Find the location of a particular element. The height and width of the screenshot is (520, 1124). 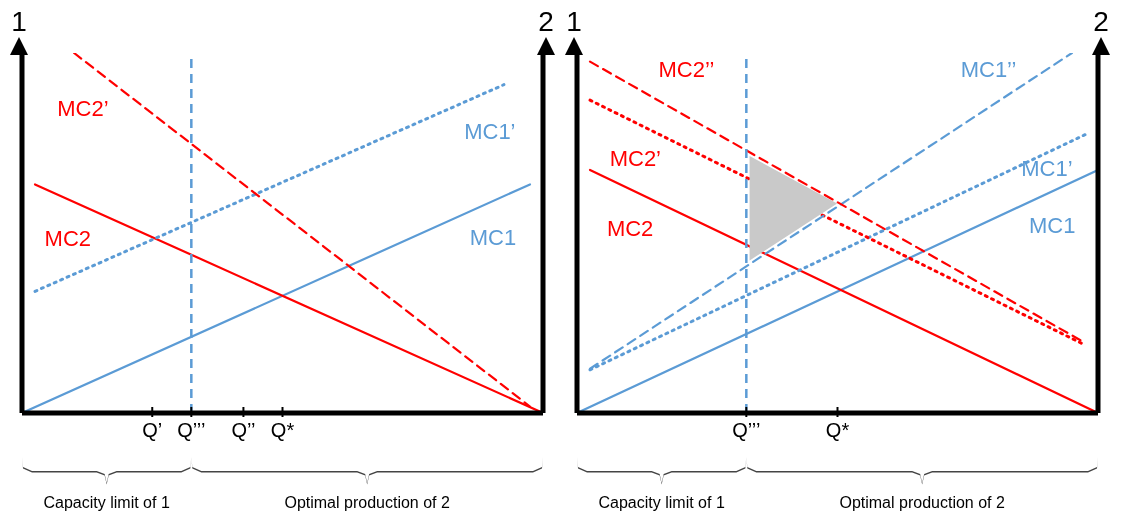

x-tick-label: Q’ is located at coordinates (152, 430).